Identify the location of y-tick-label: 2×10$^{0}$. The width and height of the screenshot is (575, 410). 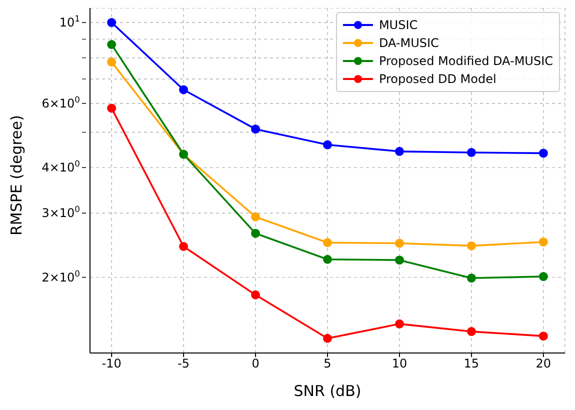
(61, 276).